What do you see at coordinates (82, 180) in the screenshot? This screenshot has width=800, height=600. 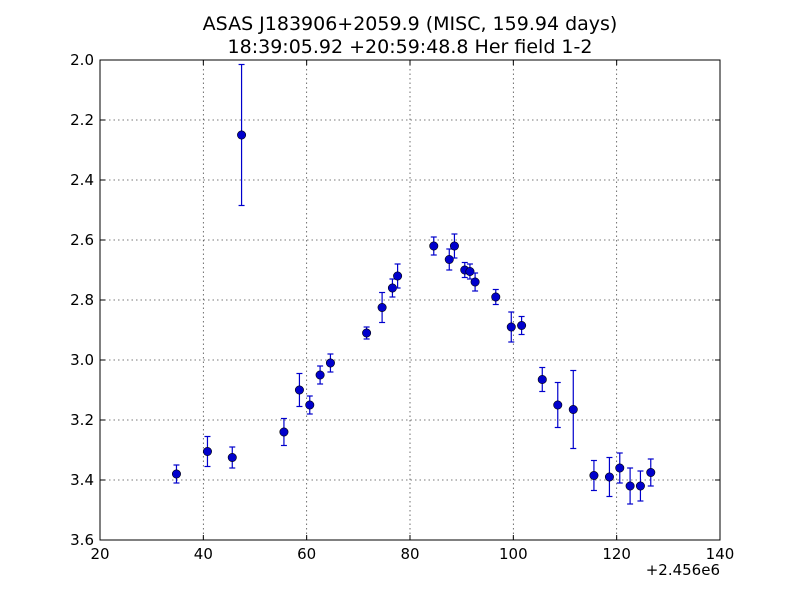 I see `y-tick-label: 2.4` at bounding box center [82, 180].